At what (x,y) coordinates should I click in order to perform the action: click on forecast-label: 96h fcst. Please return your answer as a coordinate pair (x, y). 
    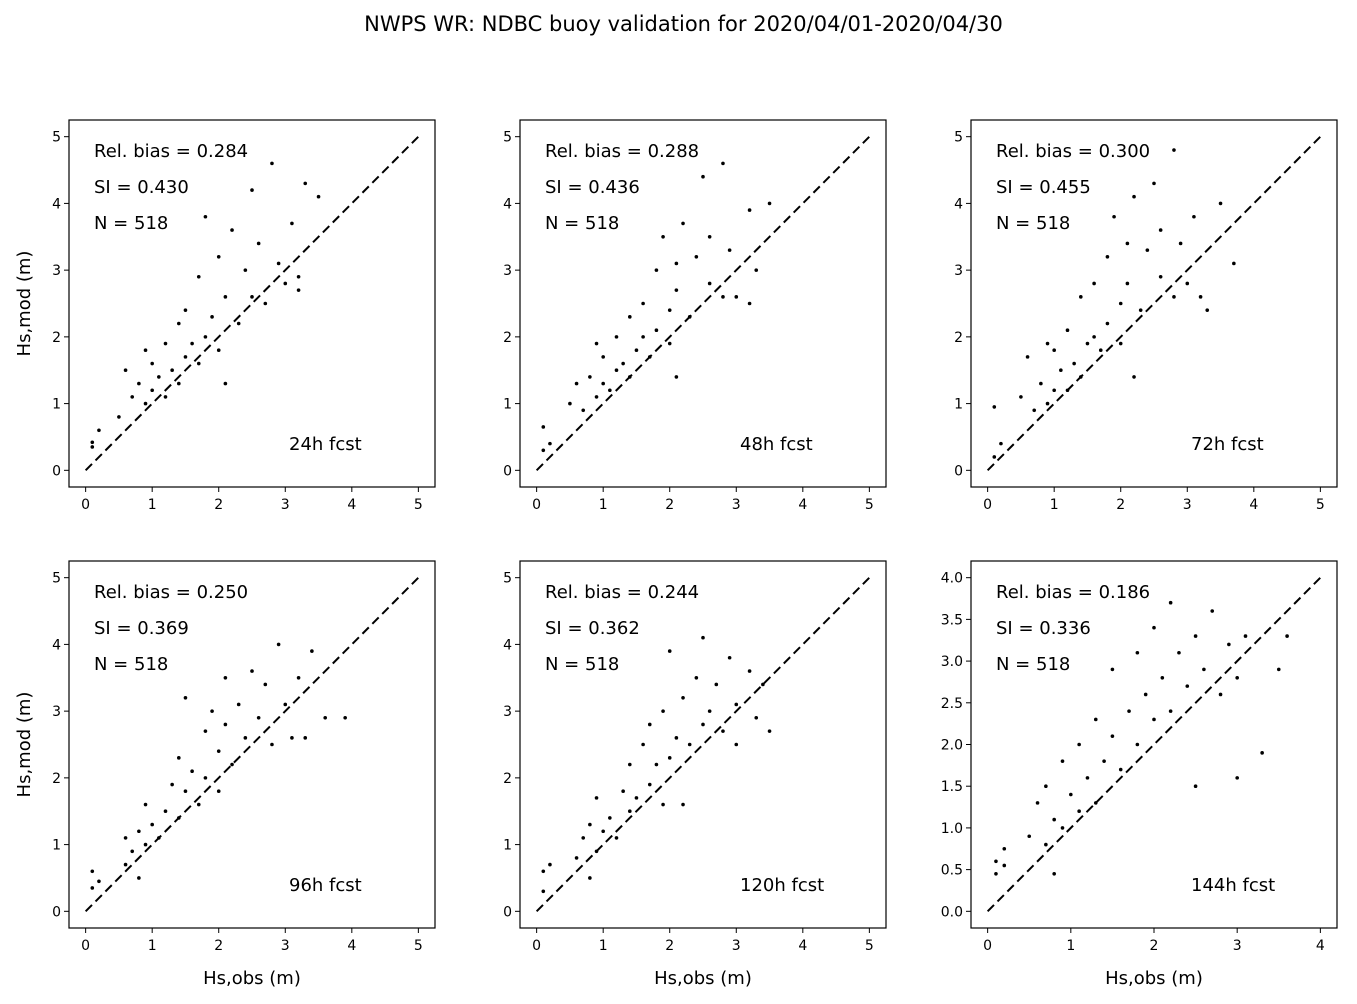
    Looking at the image, I should click on (325, 885).